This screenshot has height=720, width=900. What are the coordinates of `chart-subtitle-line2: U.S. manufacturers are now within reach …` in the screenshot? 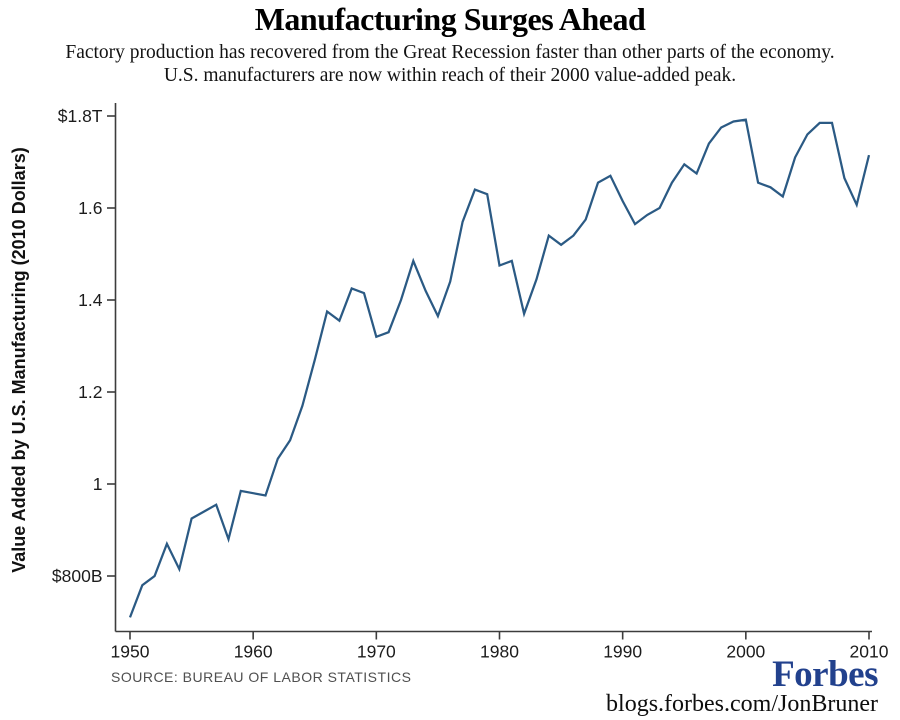 It's located at (450, 75).